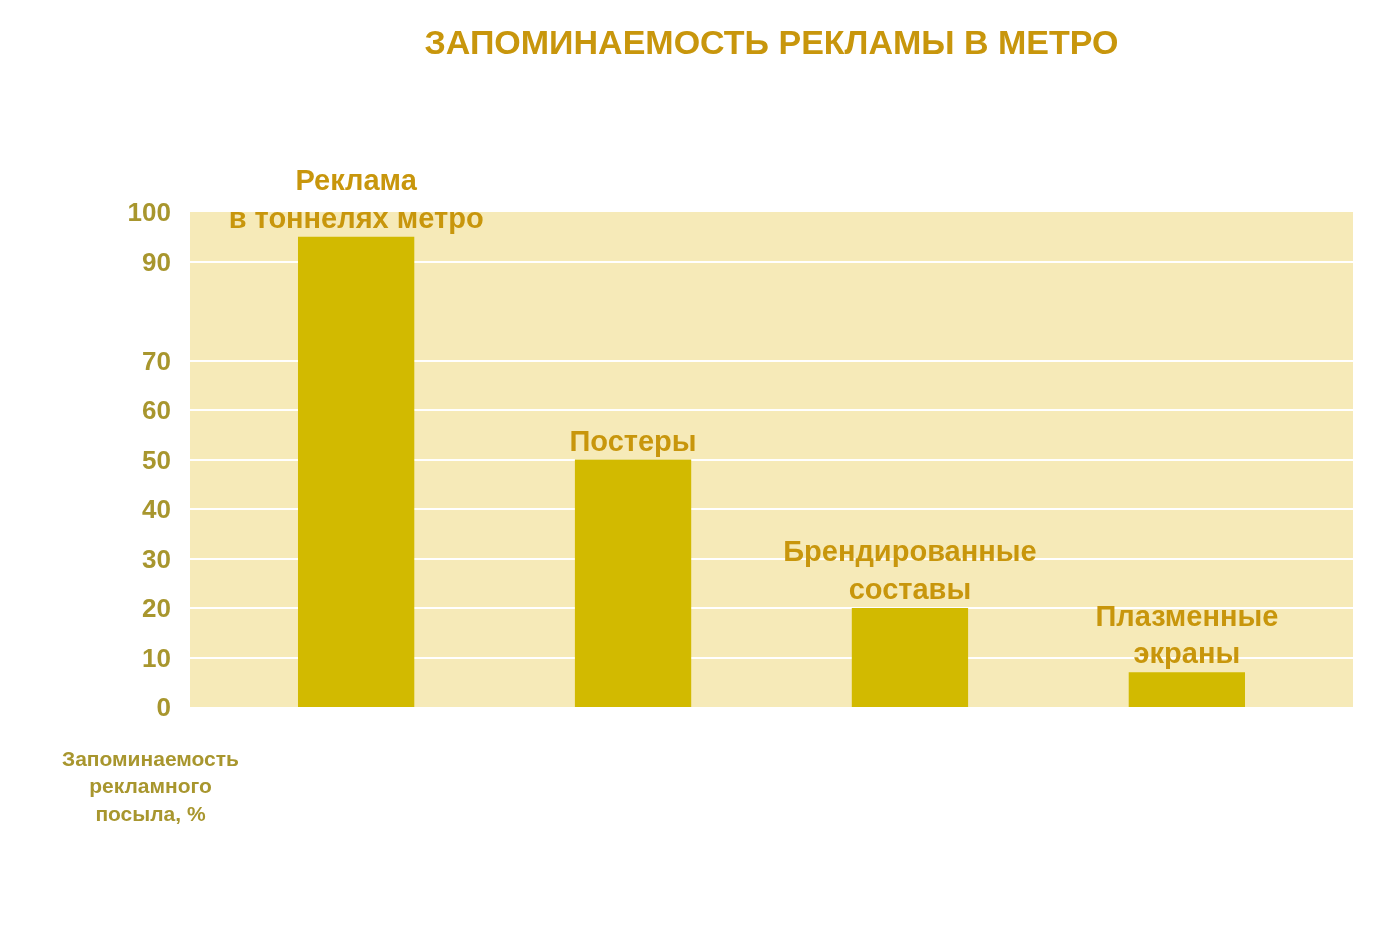 The height and width of the screenshot is (936, 1393). I want to click on x-tick-label: Плазменные экраны, so click(1187, 634).